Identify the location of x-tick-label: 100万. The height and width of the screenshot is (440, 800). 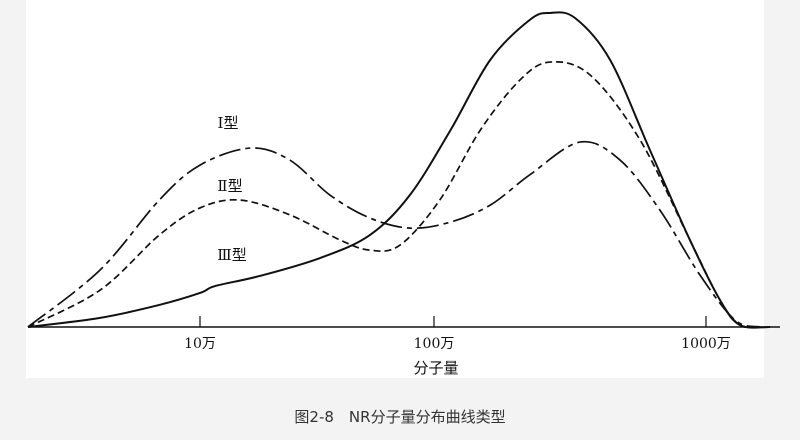
(434, 344).